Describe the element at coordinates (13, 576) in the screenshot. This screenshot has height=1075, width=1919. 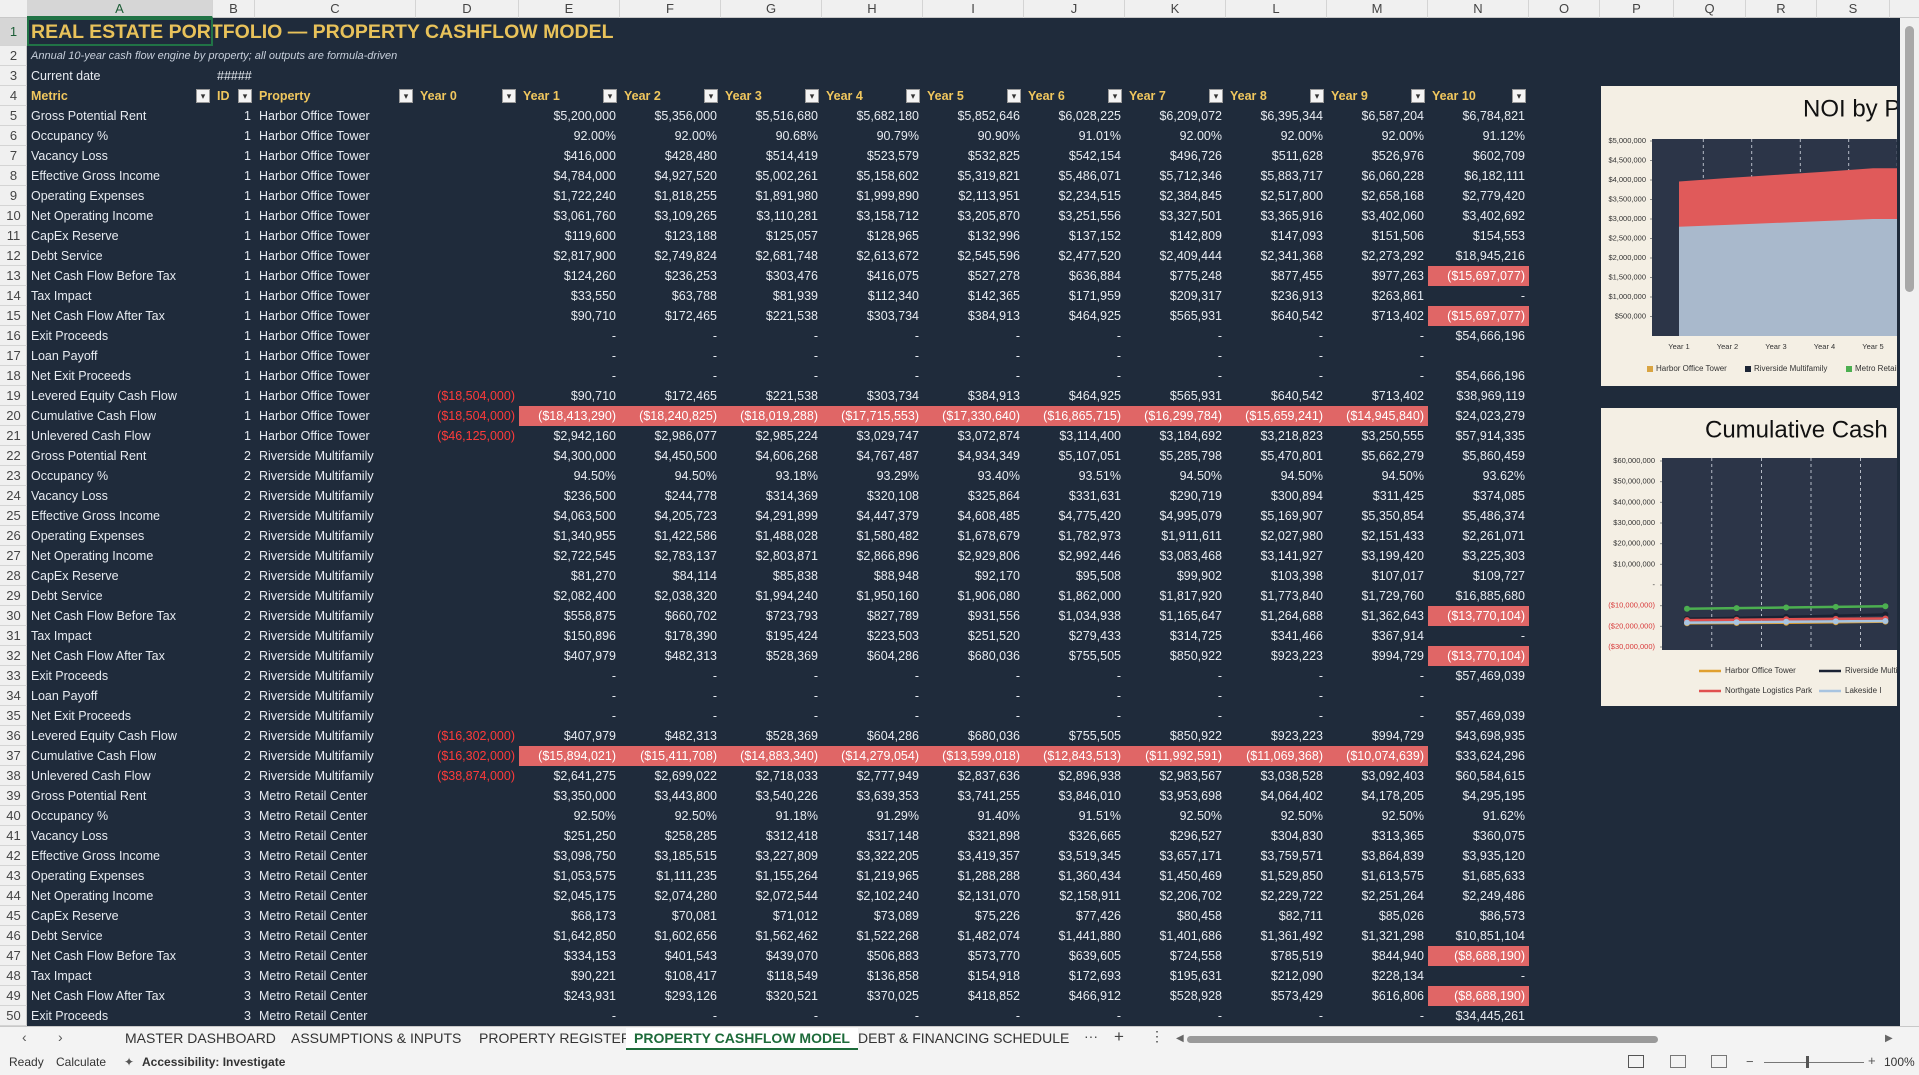
I see `row-header: 28` at that location.